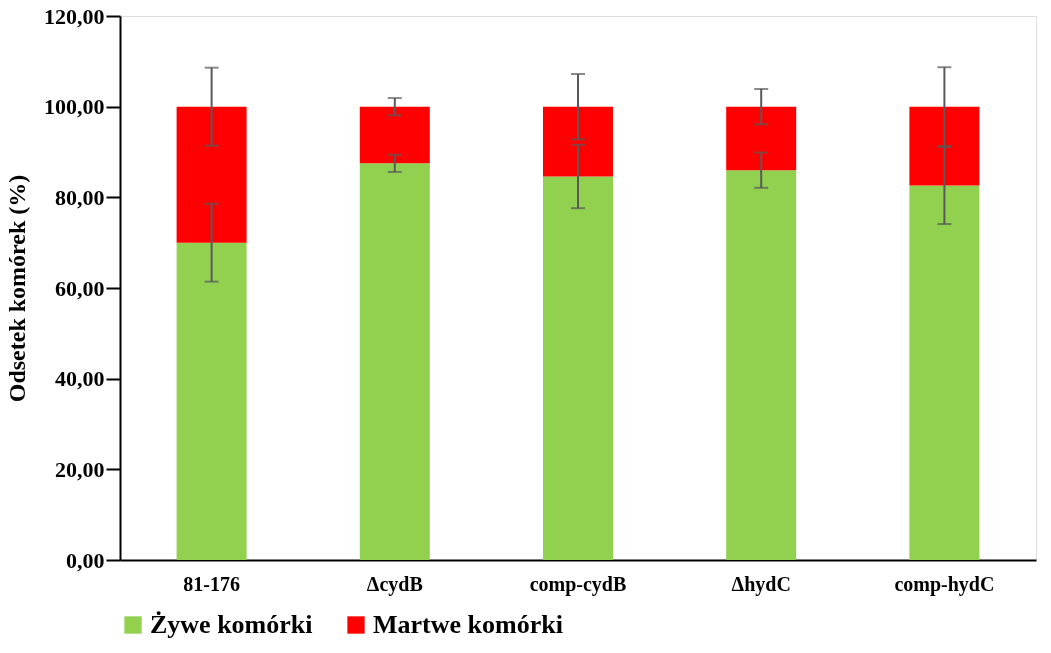 The height and width of the screenshot is (653, 1051). What do you see at coordinates (211, 583) in the screenshot?
I see `x-tick-label: 81-176` at bounding box center [211, 583].